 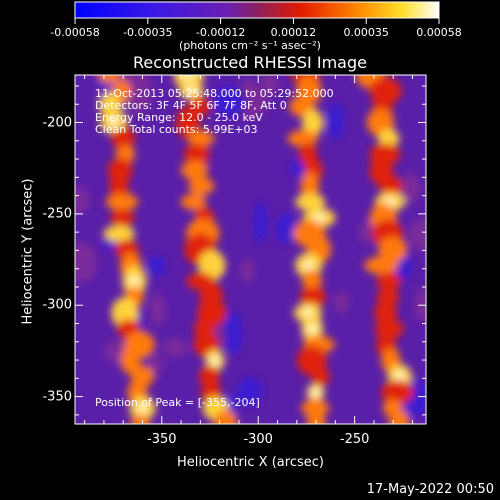 What do you see at coordinates (177, 402) in the screenshot?
I see `annotation-peak-position: Position of Peak = [-355,-204]` at bounding box center [177, 402].